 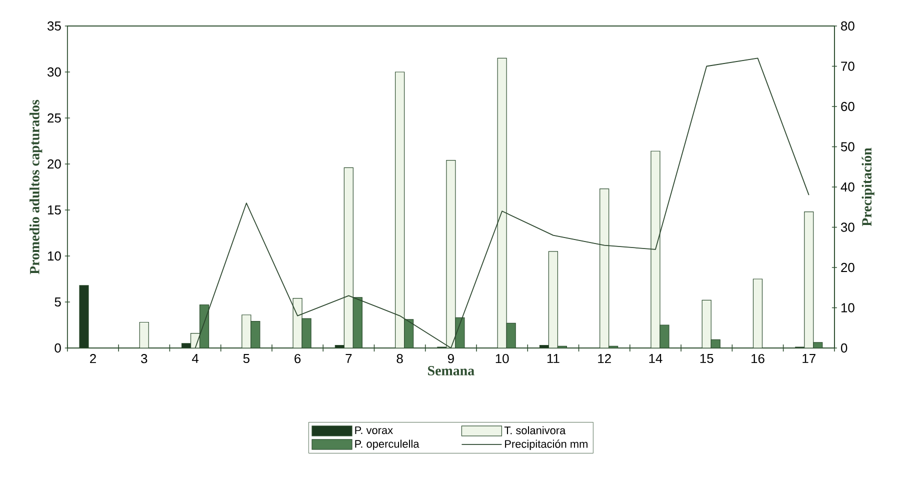 What do you see at coordinates (451, 371) in the screenshot?
I see `x-axis-title: Semana` at bounding box center [451, 371].